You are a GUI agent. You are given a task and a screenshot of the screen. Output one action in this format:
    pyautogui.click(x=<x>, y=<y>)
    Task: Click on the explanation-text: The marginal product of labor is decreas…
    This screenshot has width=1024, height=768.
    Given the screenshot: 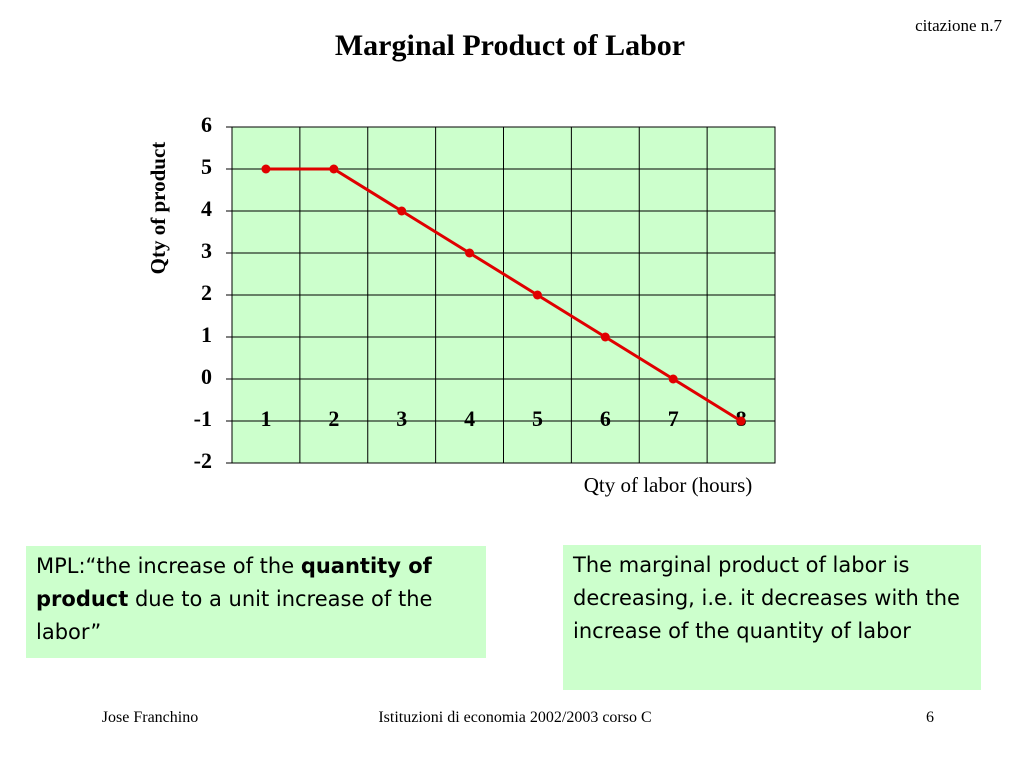 What is the action you would take?
    pyautogui.click(x=766, y=598)
    